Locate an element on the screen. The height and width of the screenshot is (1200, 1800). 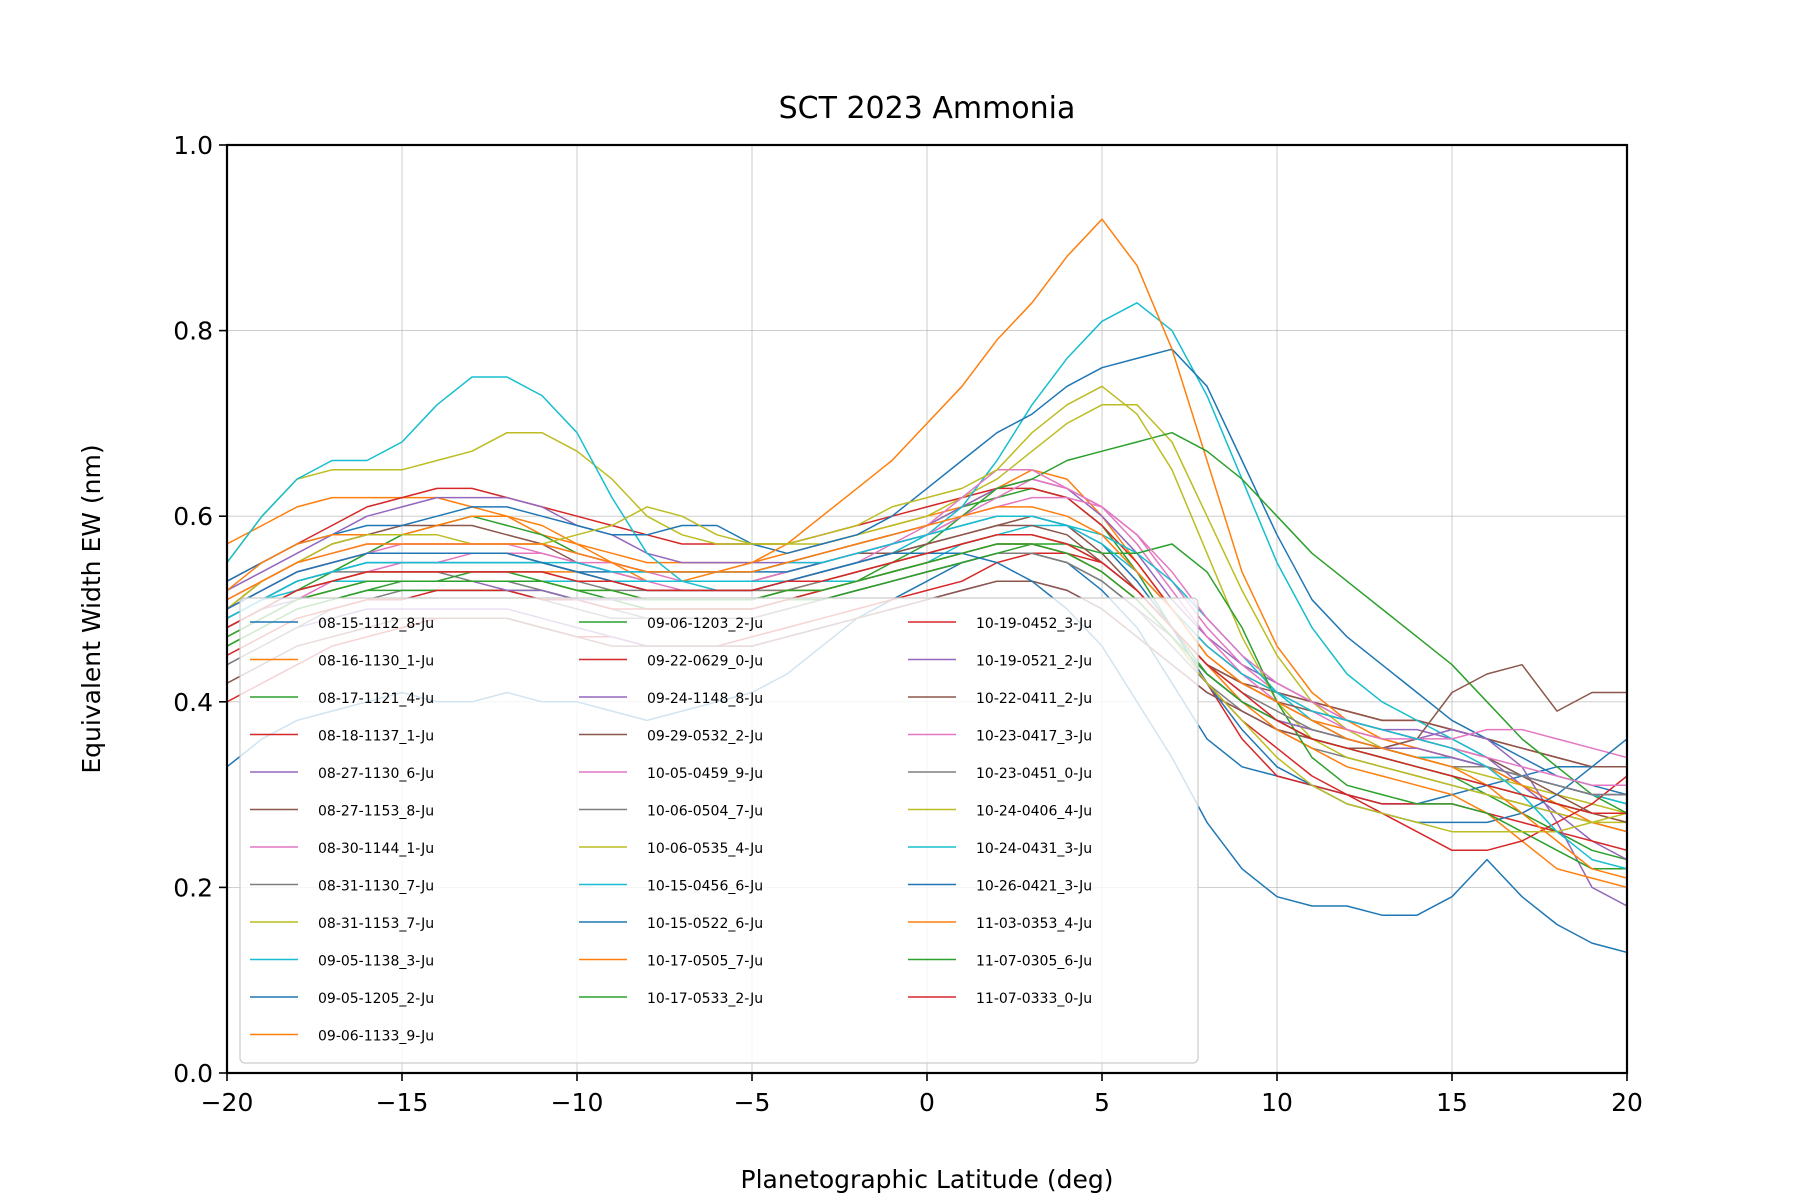
y-tick-label: 1.0 is located at coordinates (193, 145).